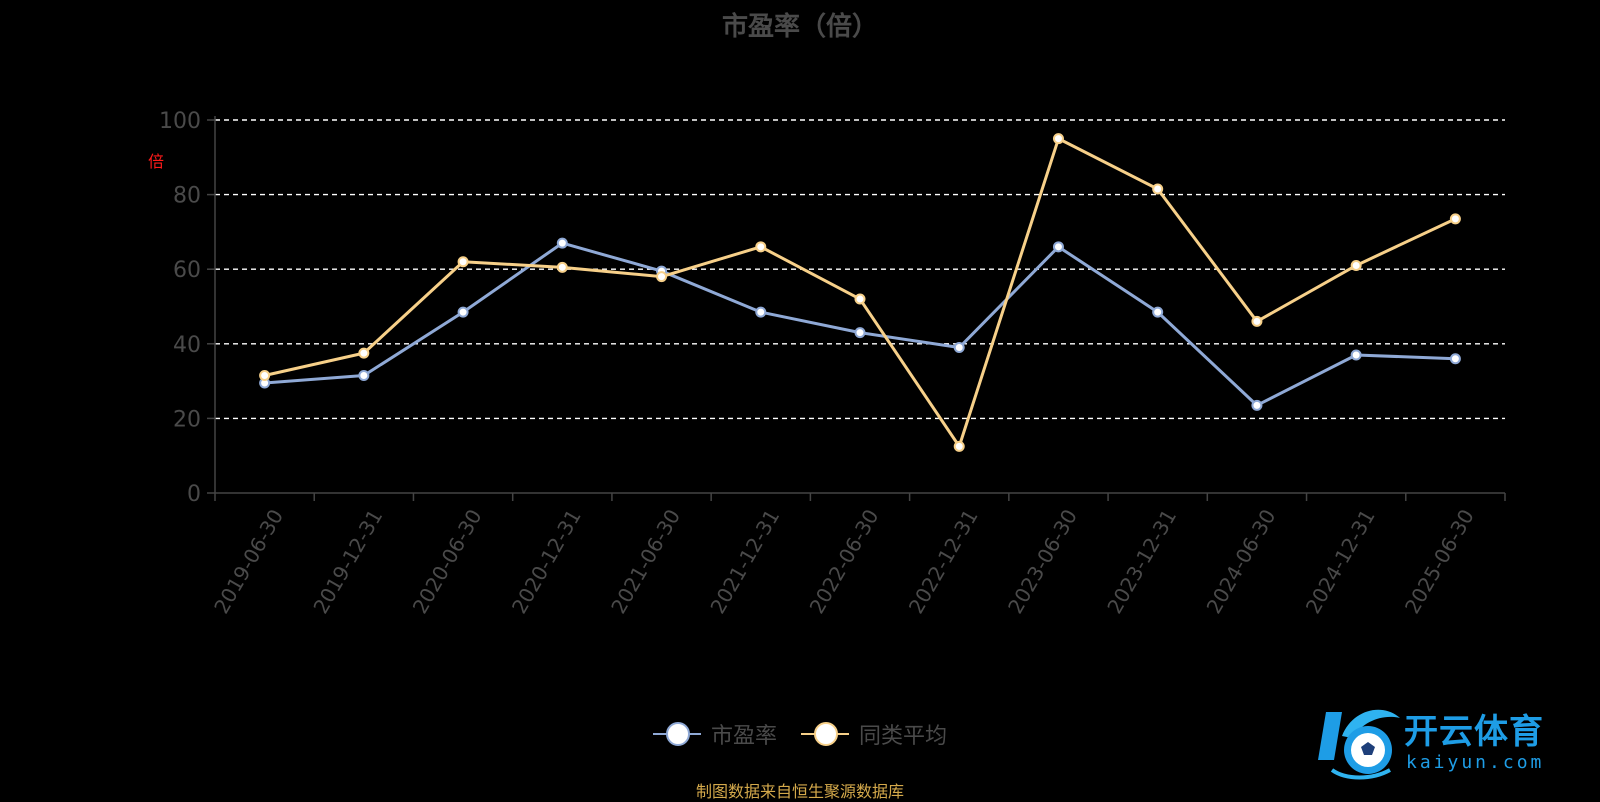 This screenshot has height=802, width=1600. I want to click on legend-item-peer-average: 同类平均, so click(874, 734).